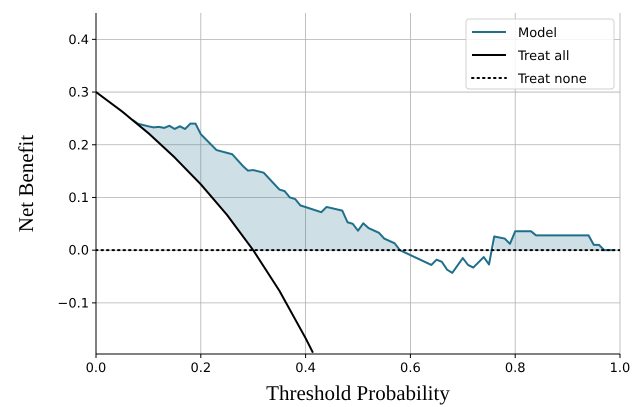 The height and width of the screenshot is (407, 643). Describe the element at coordinates (620, 368) in the screenshot. I see `x-tick-label: 1.0` at that location.